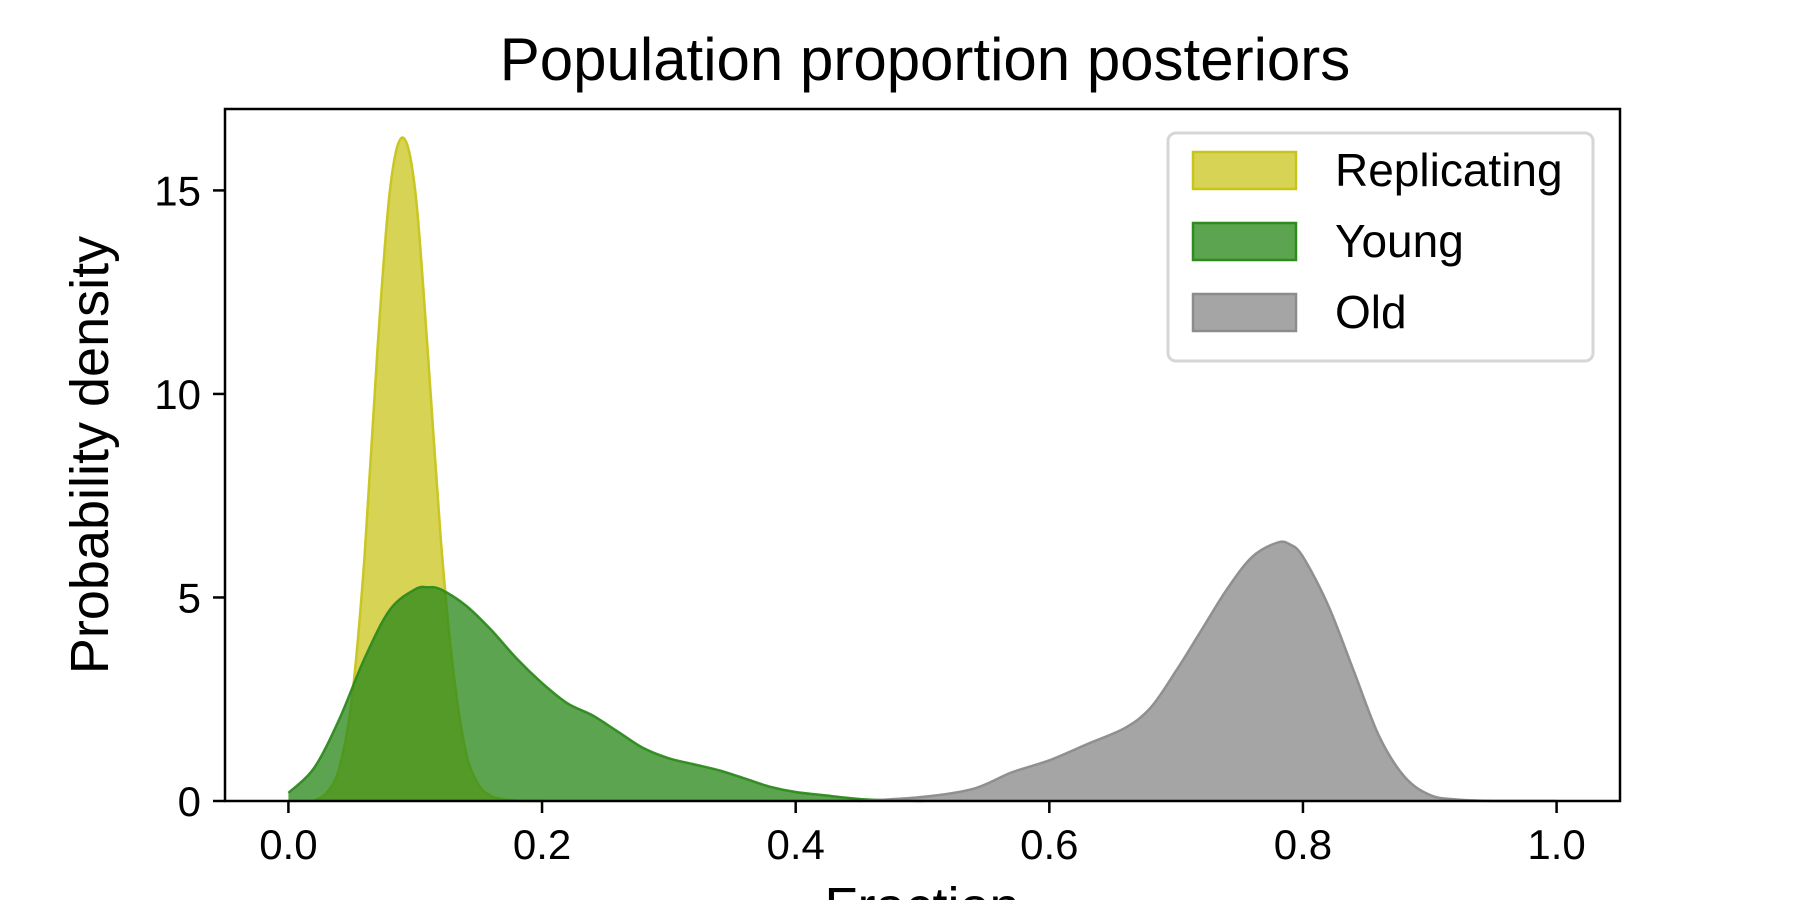 The height and width of the screenshot is (900, 1800). I want to click on y-tick-label: 5, so click(189, 597).